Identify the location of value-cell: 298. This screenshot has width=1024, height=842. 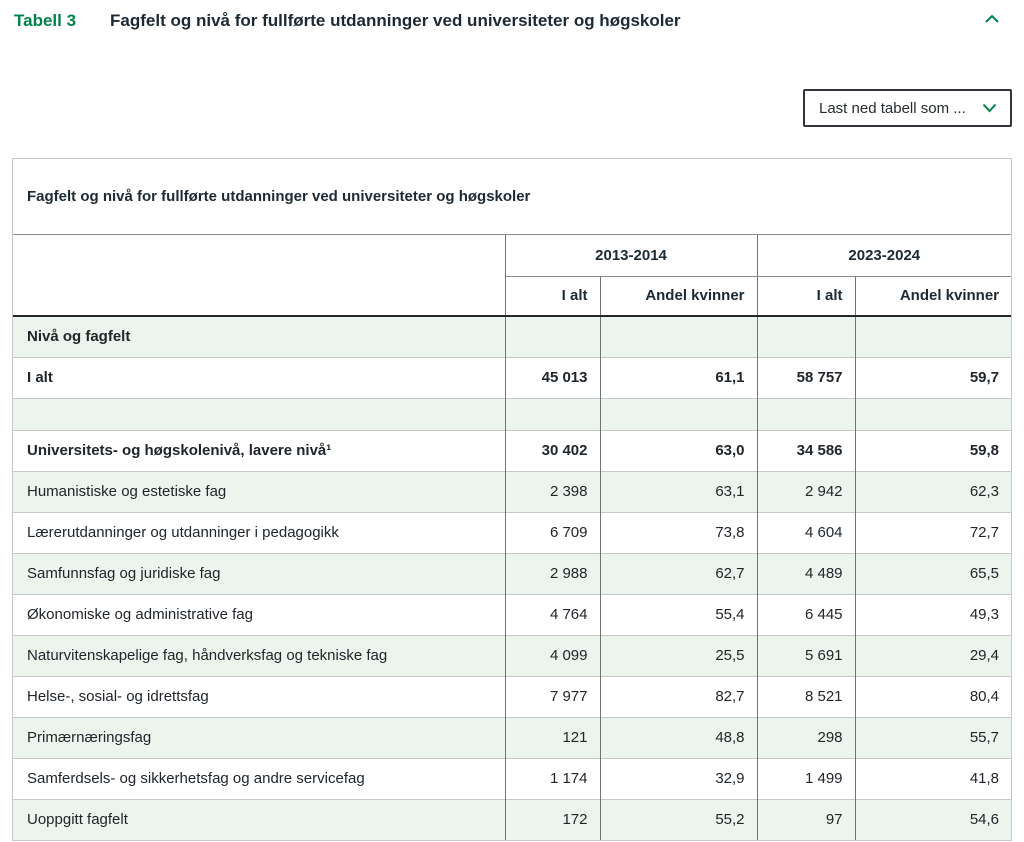
(806, 737).